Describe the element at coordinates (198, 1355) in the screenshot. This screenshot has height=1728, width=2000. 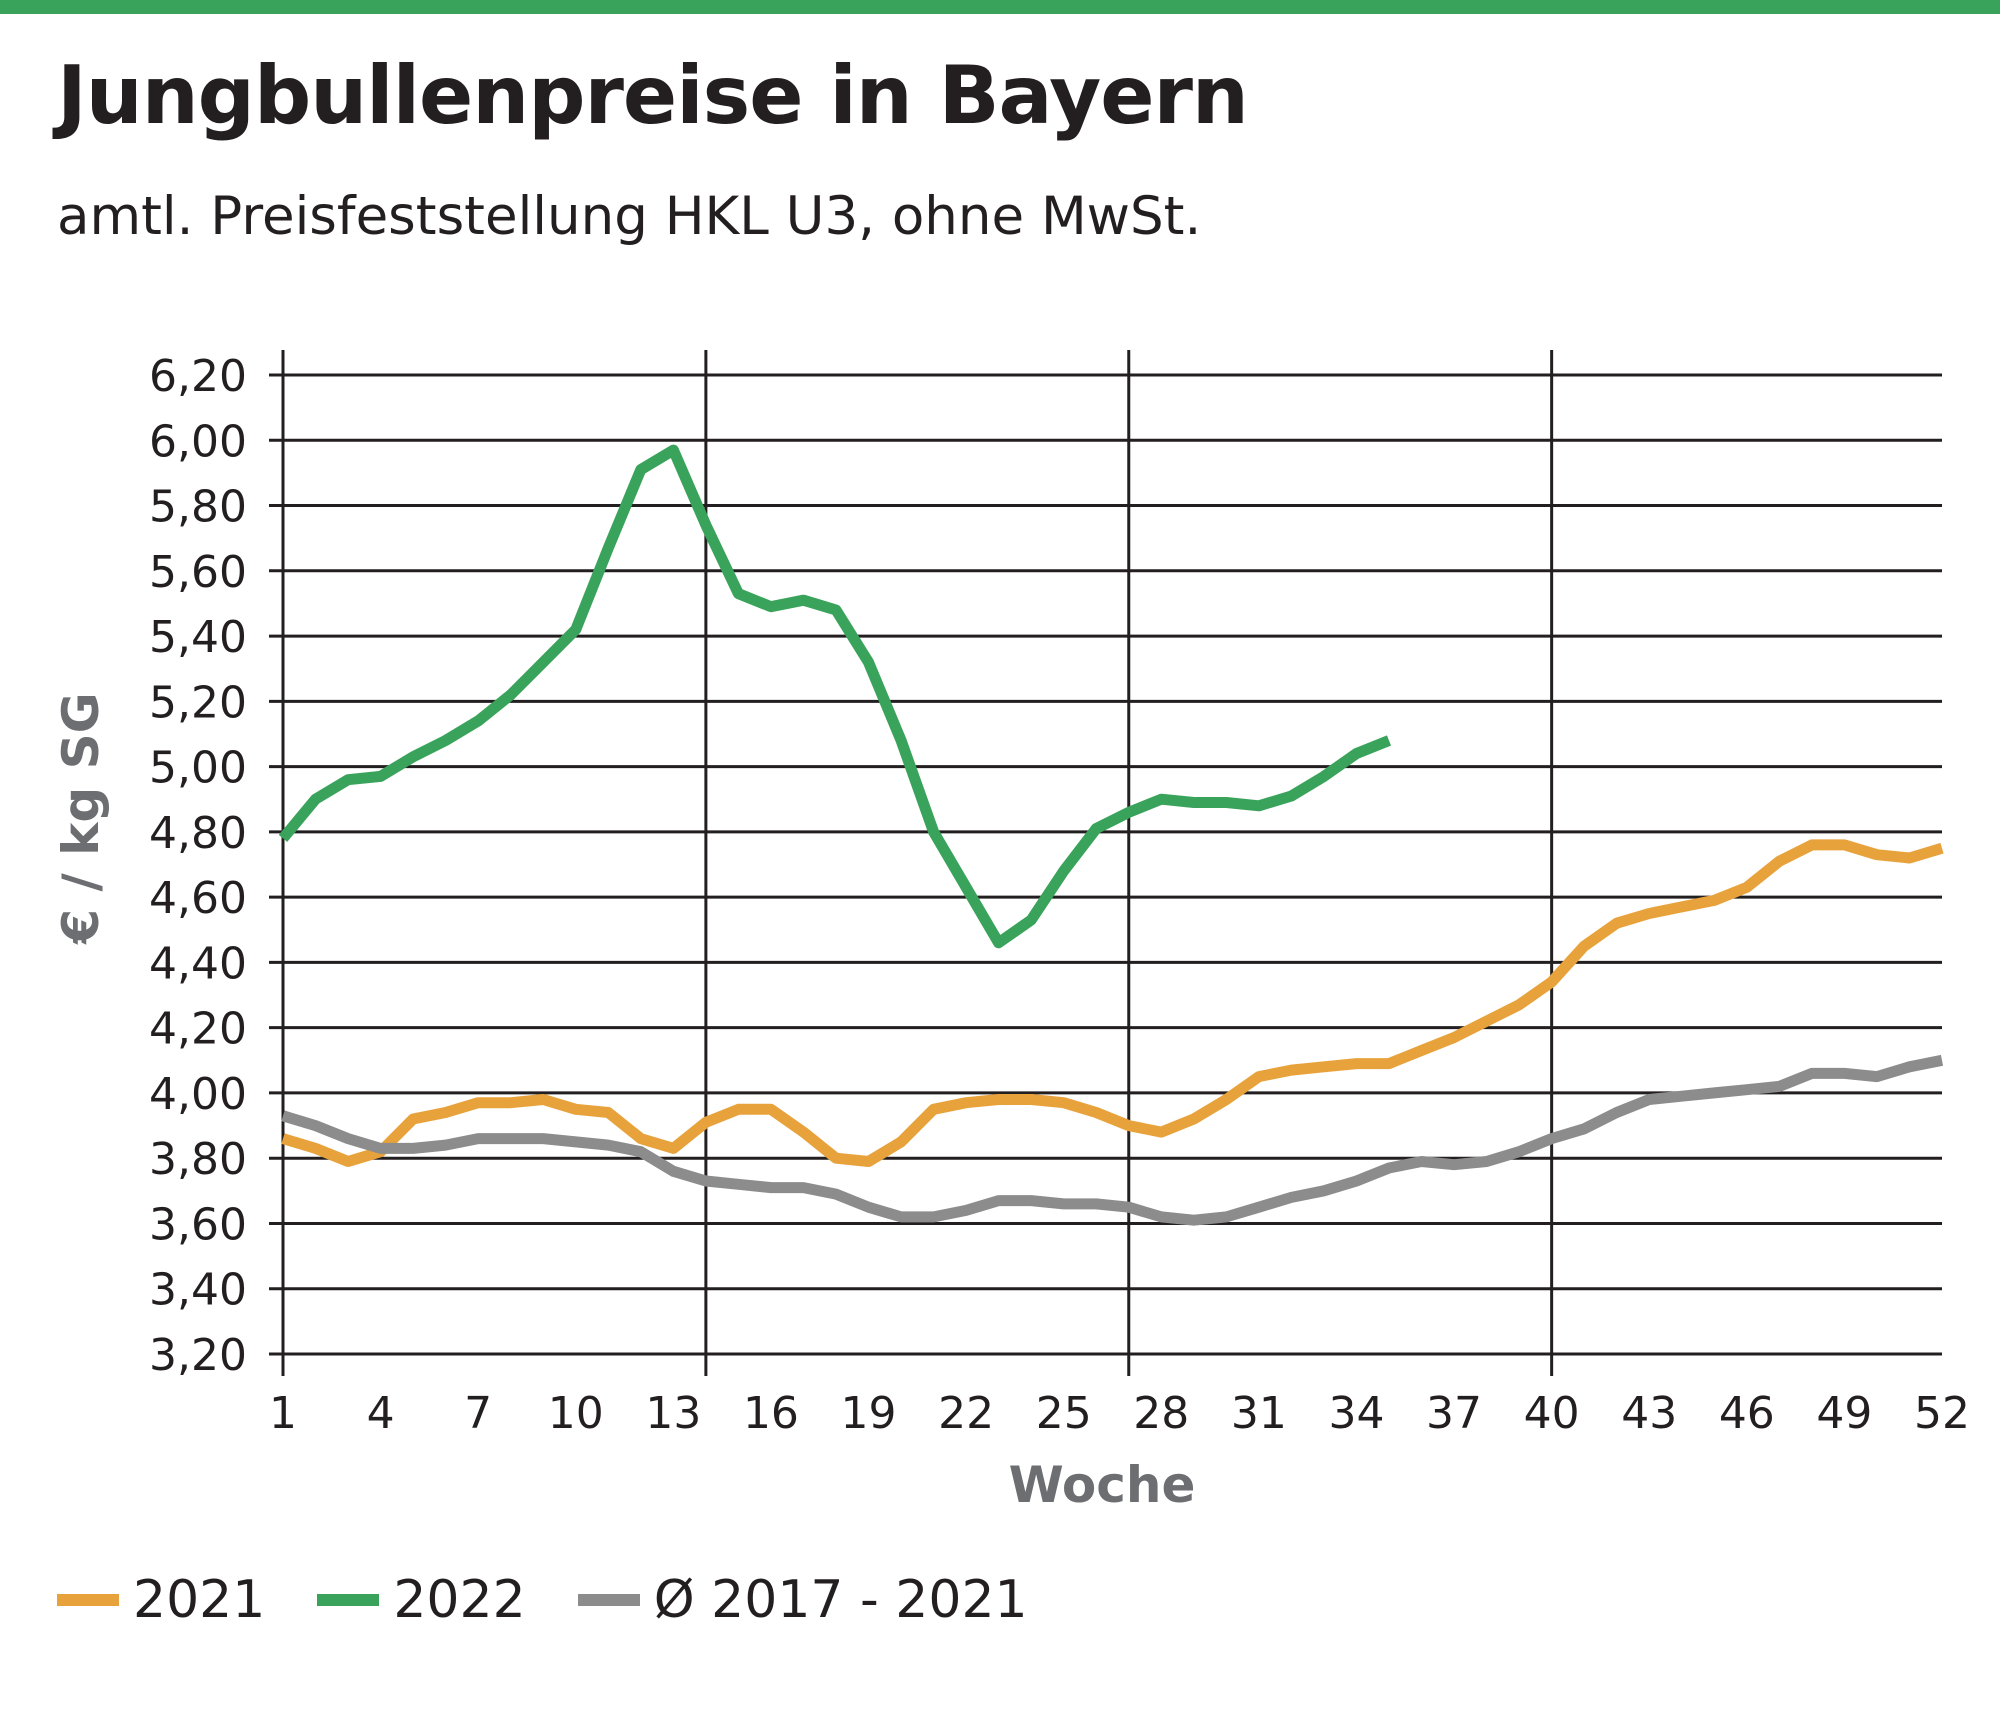
I see `y-tick-label: 3,20` at that location.